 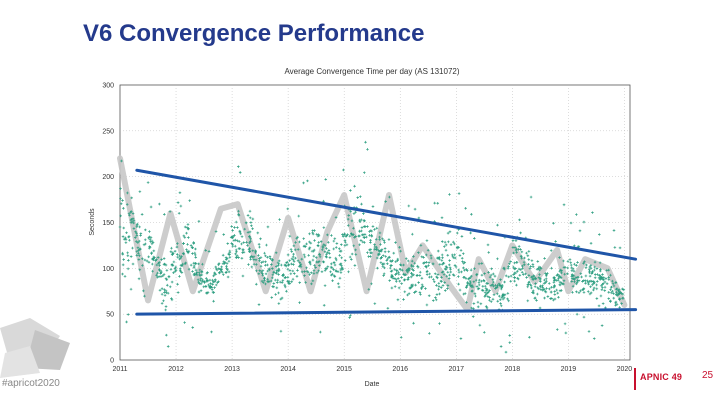 I want to click on x-tick-label: 2019, so click(x=569, y=369).